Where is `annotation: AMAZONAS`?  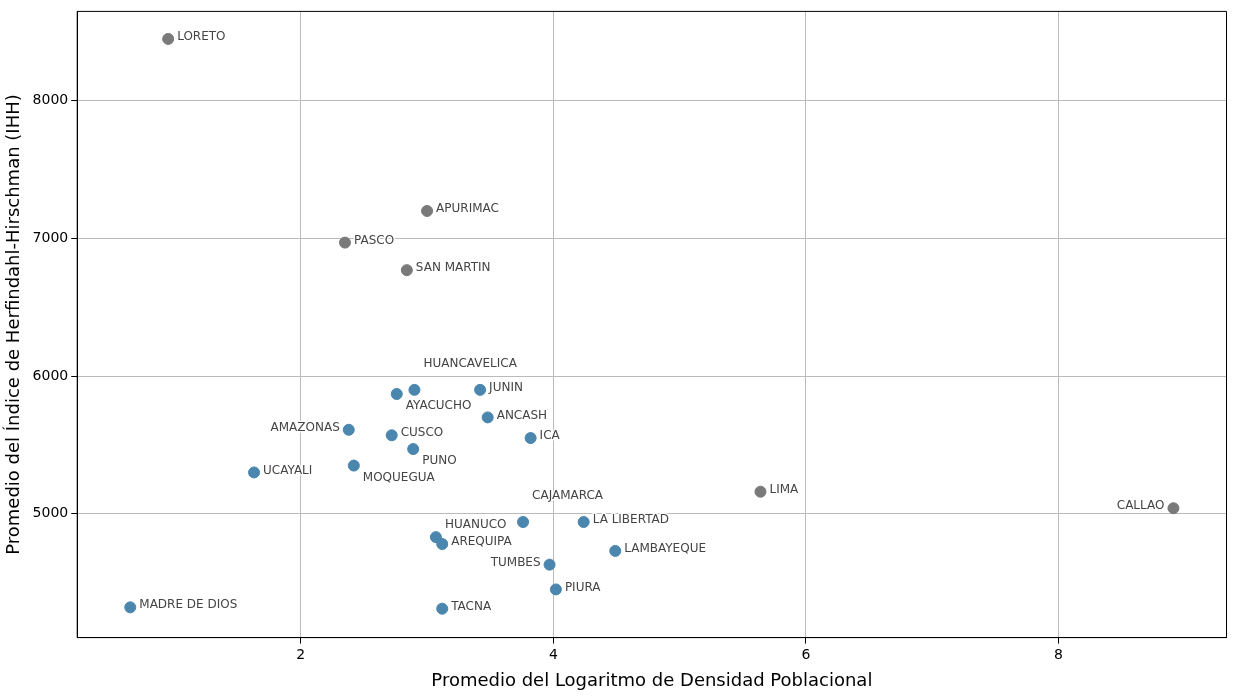 annotation: AMAZONAS is located at coordinates (305, 426).